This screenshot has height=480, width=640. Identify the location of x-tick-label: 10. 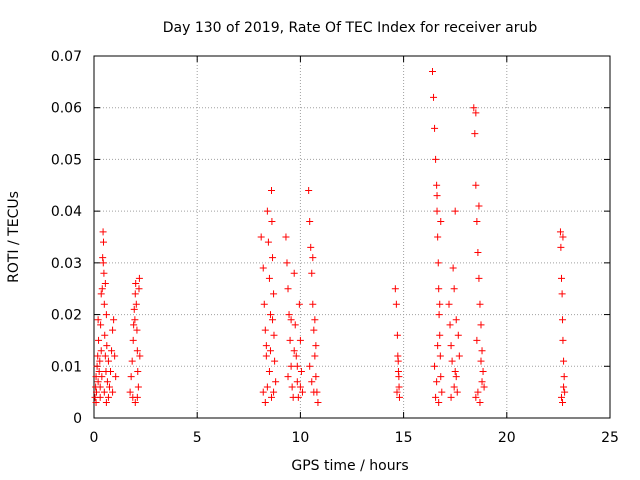
(300, 438).